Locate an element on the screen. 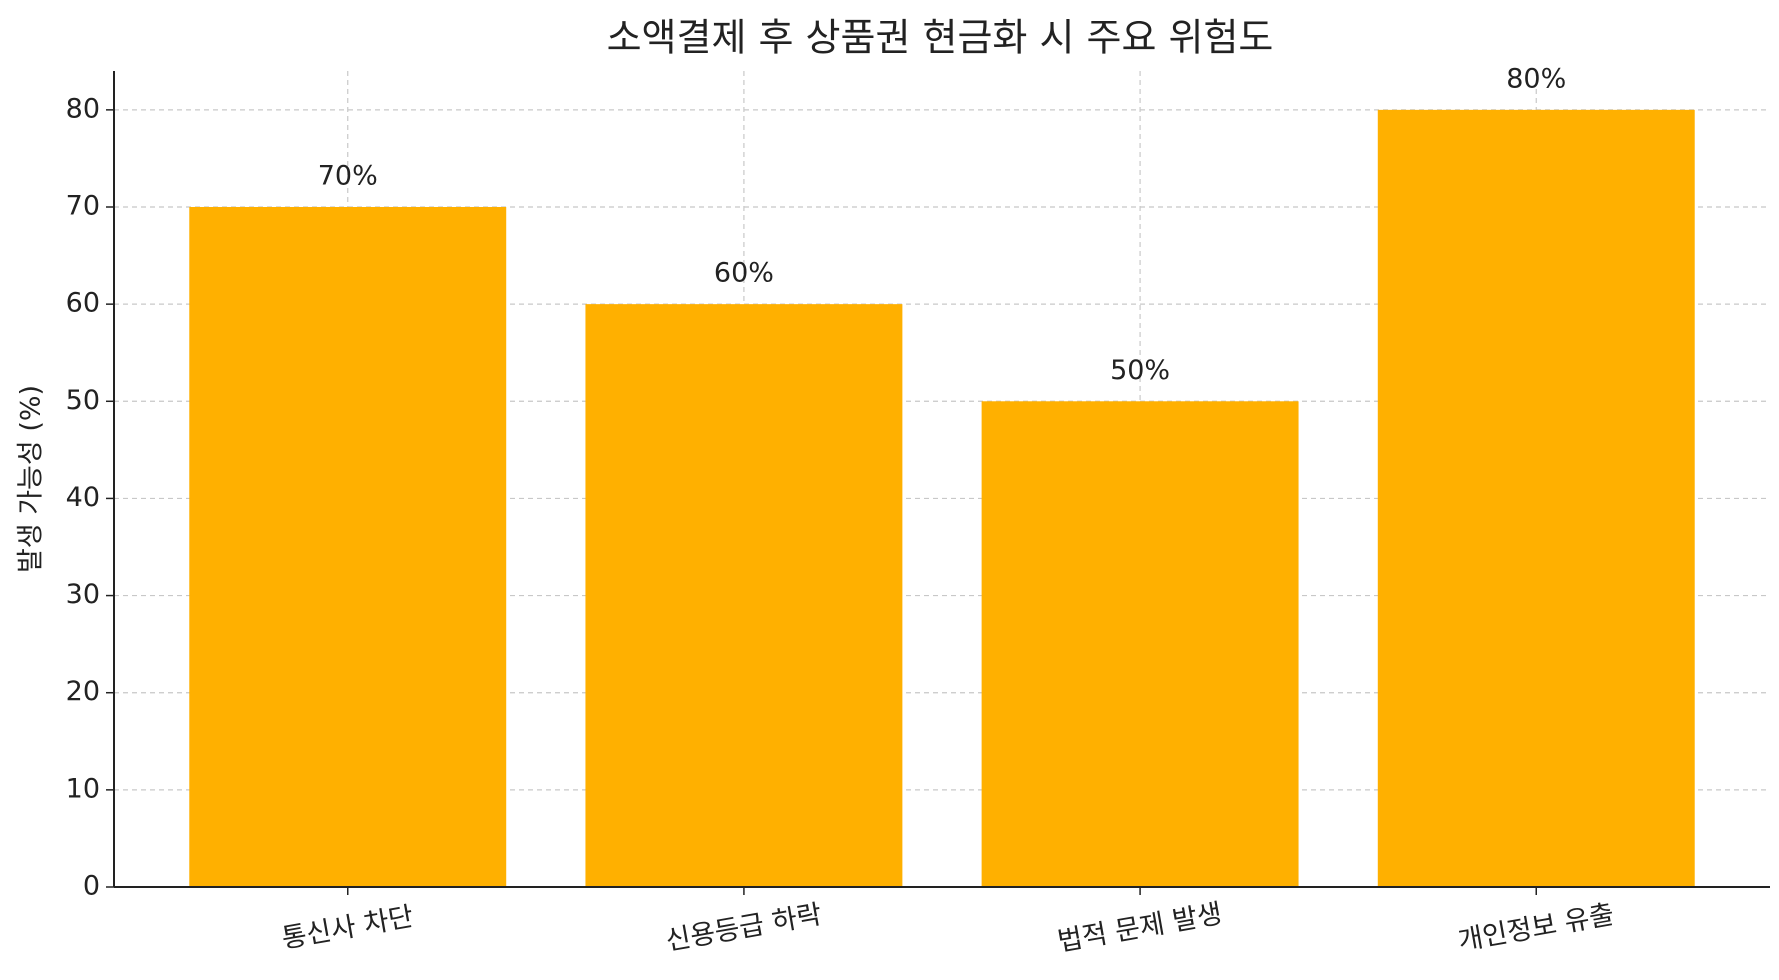 Image resolution: width=1779 pixels, height=980 pixels. y-tick-label: 20 is located at coordinates (83, 691).